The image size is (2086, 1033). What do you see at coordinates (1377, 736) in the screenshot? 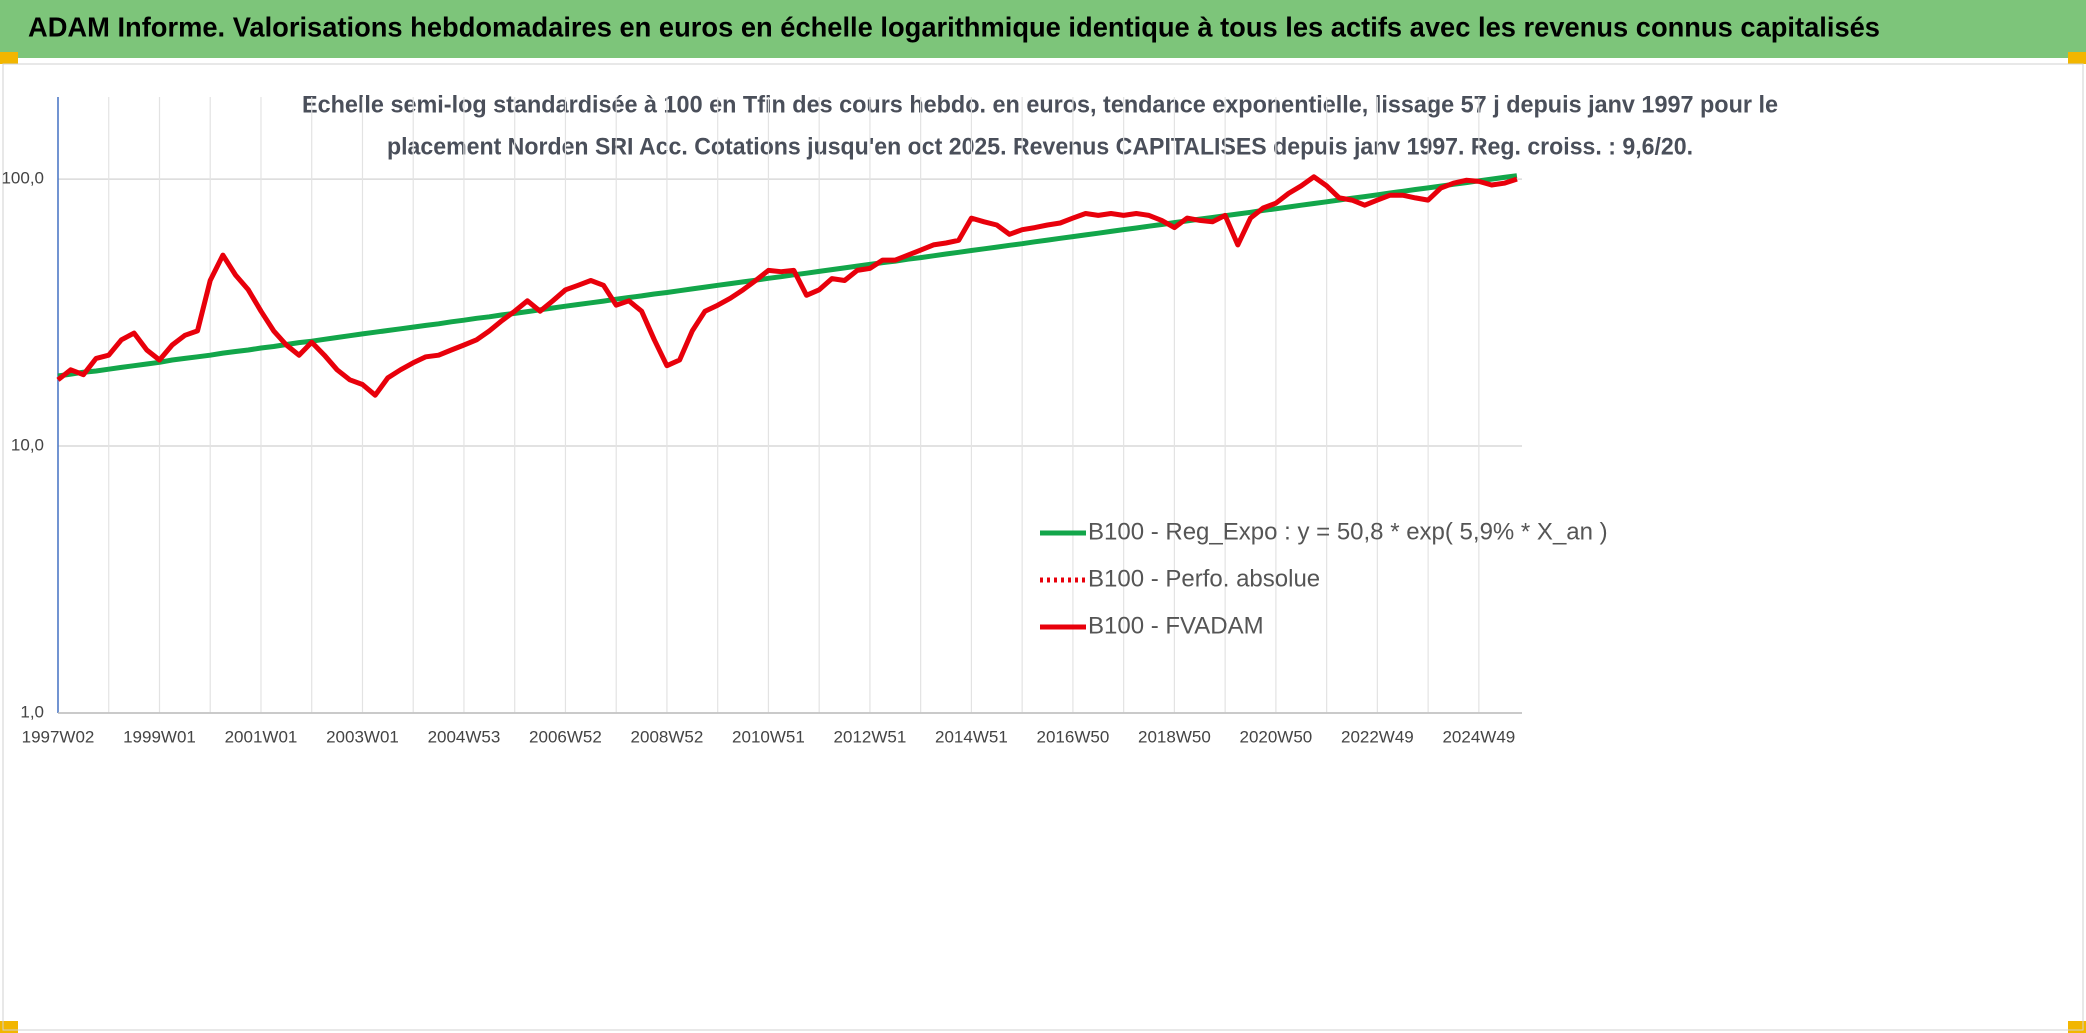
I see `x-tick-label: 2022W49` at bounding box center [1377, 736].